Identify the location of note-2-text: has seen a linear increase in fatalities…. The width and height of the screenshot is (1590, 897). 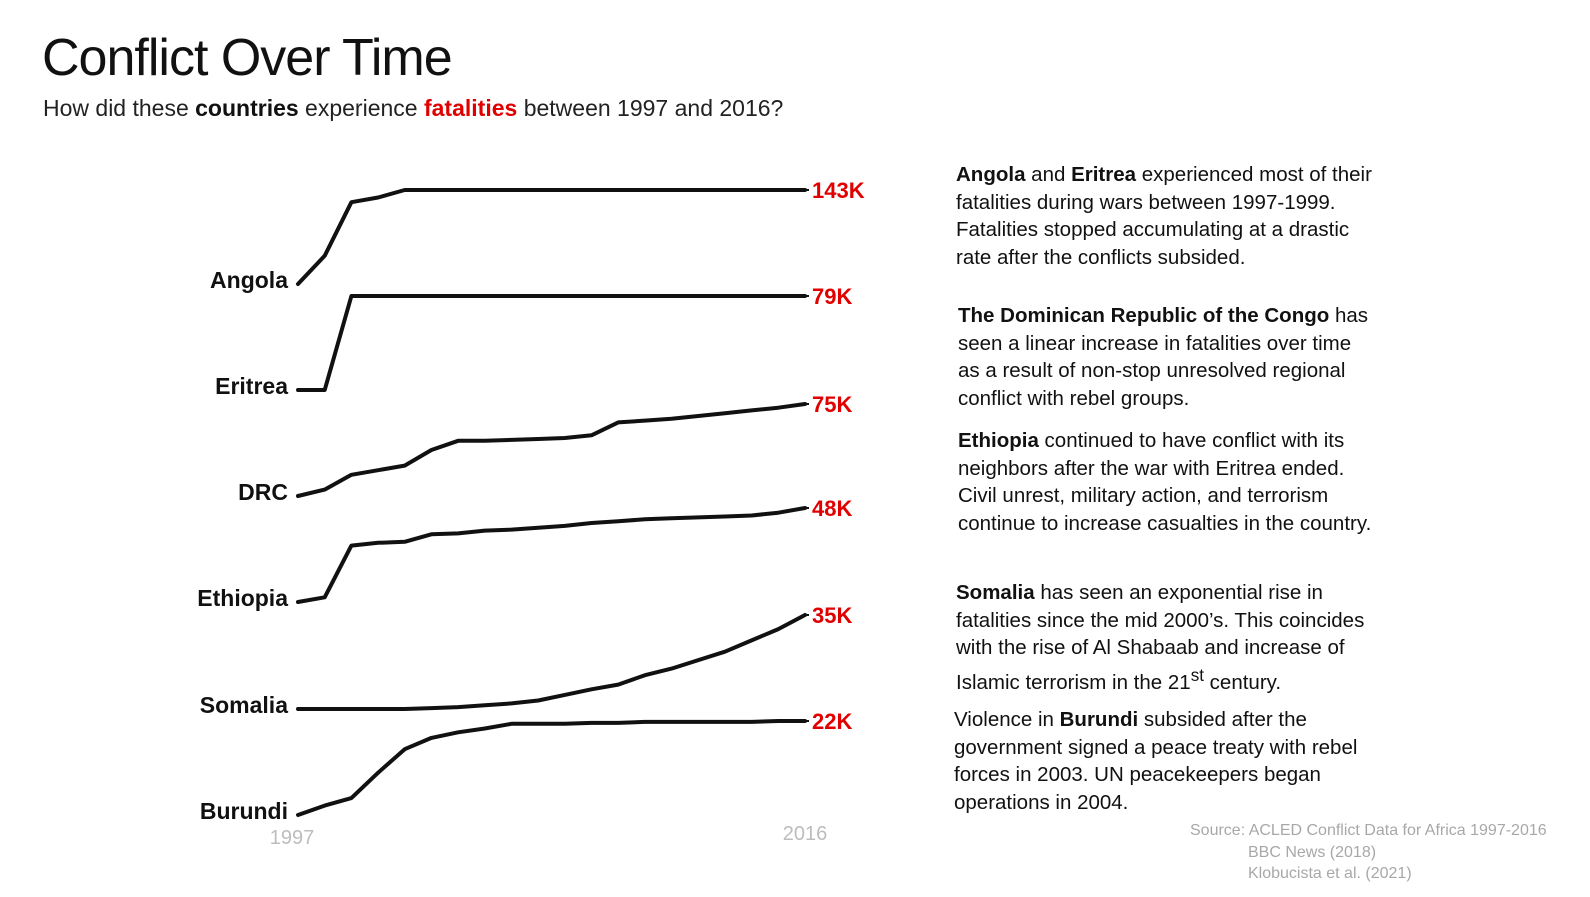
(1163, 357).